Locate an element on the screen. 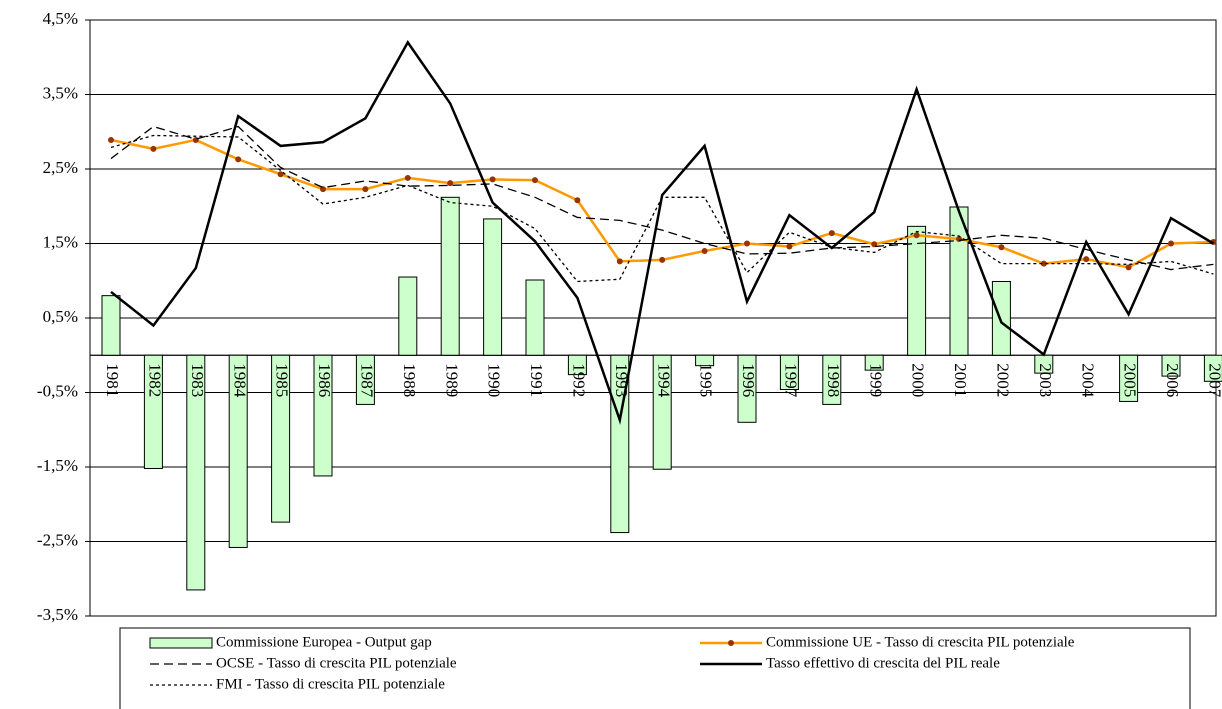 This screenshot has height=709, width=1222. x-tick-label: 1998 is located at coordinates (833, 380).